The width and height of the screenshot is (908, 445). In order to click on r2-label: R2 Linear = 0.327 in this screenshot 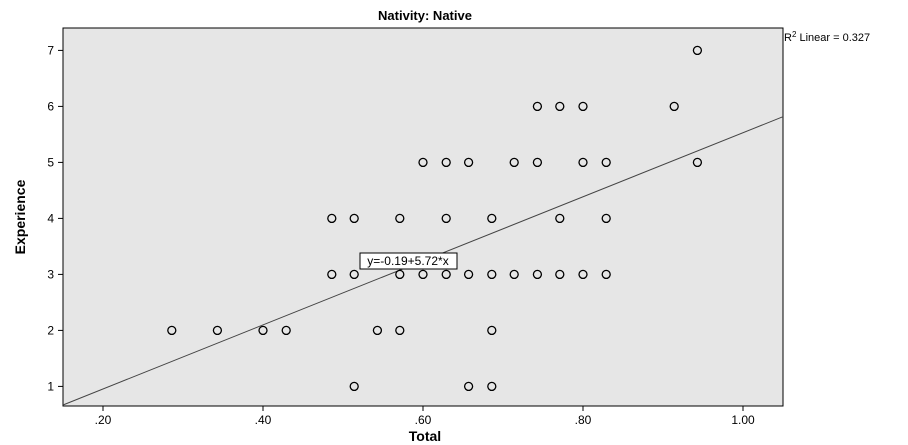, I will do `click(827, 37)`.